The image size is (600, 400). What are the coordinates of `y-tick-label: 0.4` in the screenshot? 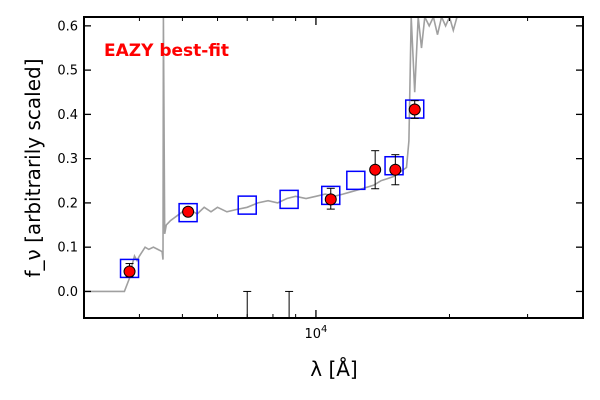 It's located at (67, 115).